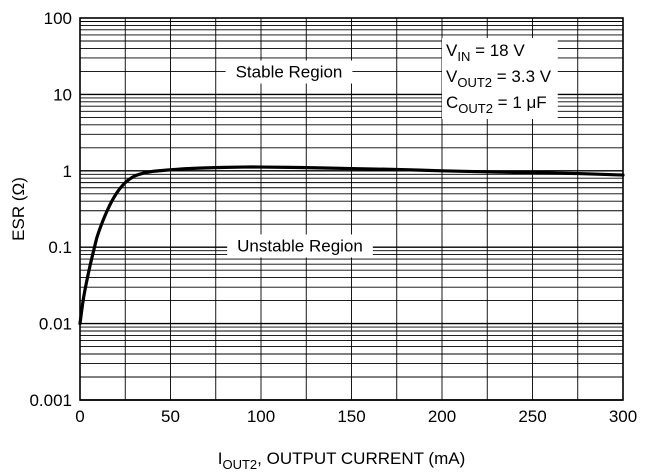  Describe the element at coordinates (50, 400) in the screenshot. I see `y-tick-label: 0.001` at that location.